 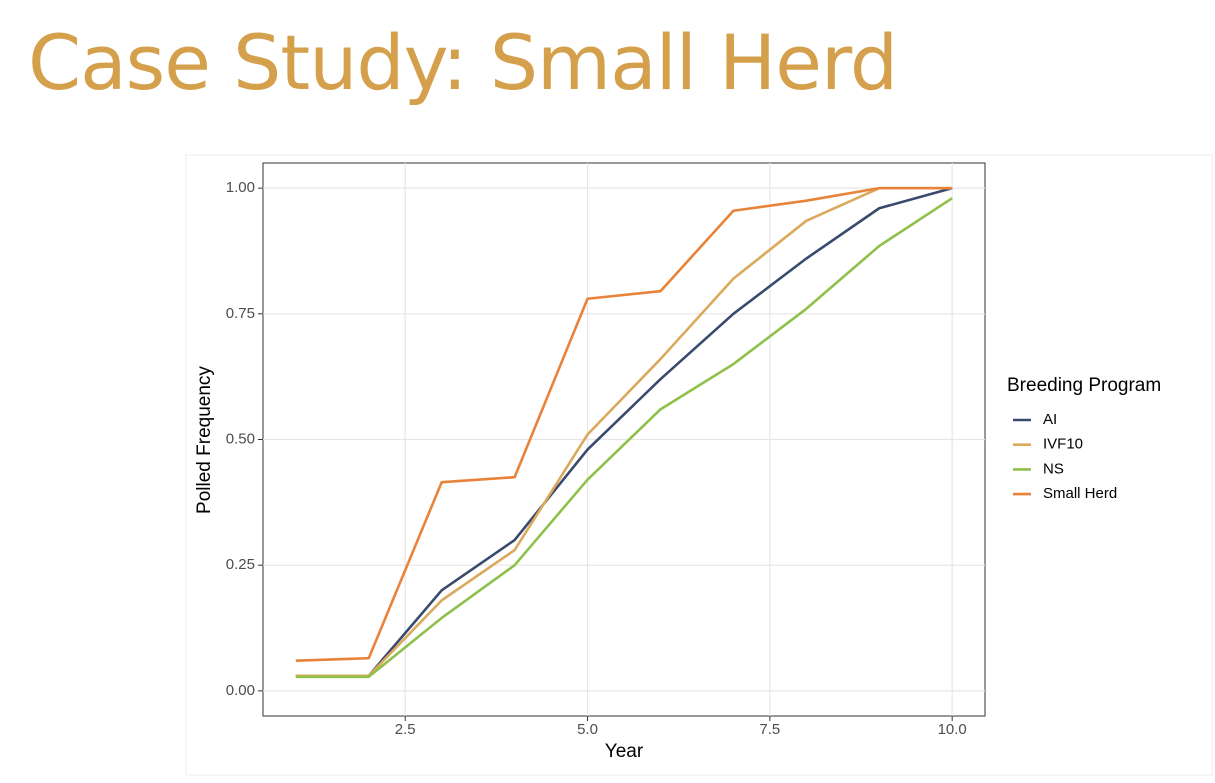 I want to click on legend-label: AI, so click(x=1050, y=419).